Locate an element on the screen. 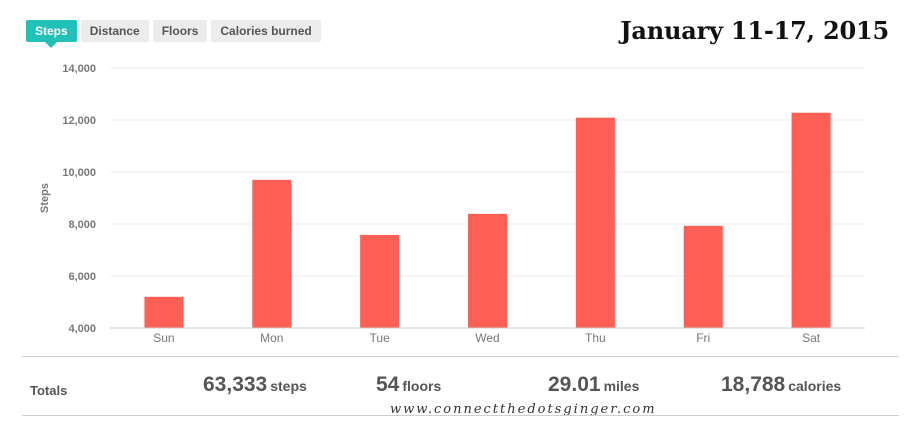 The height and width of the screenshot is (440, 921). x-tick-label: Wed is located at coordinates (487, 338).